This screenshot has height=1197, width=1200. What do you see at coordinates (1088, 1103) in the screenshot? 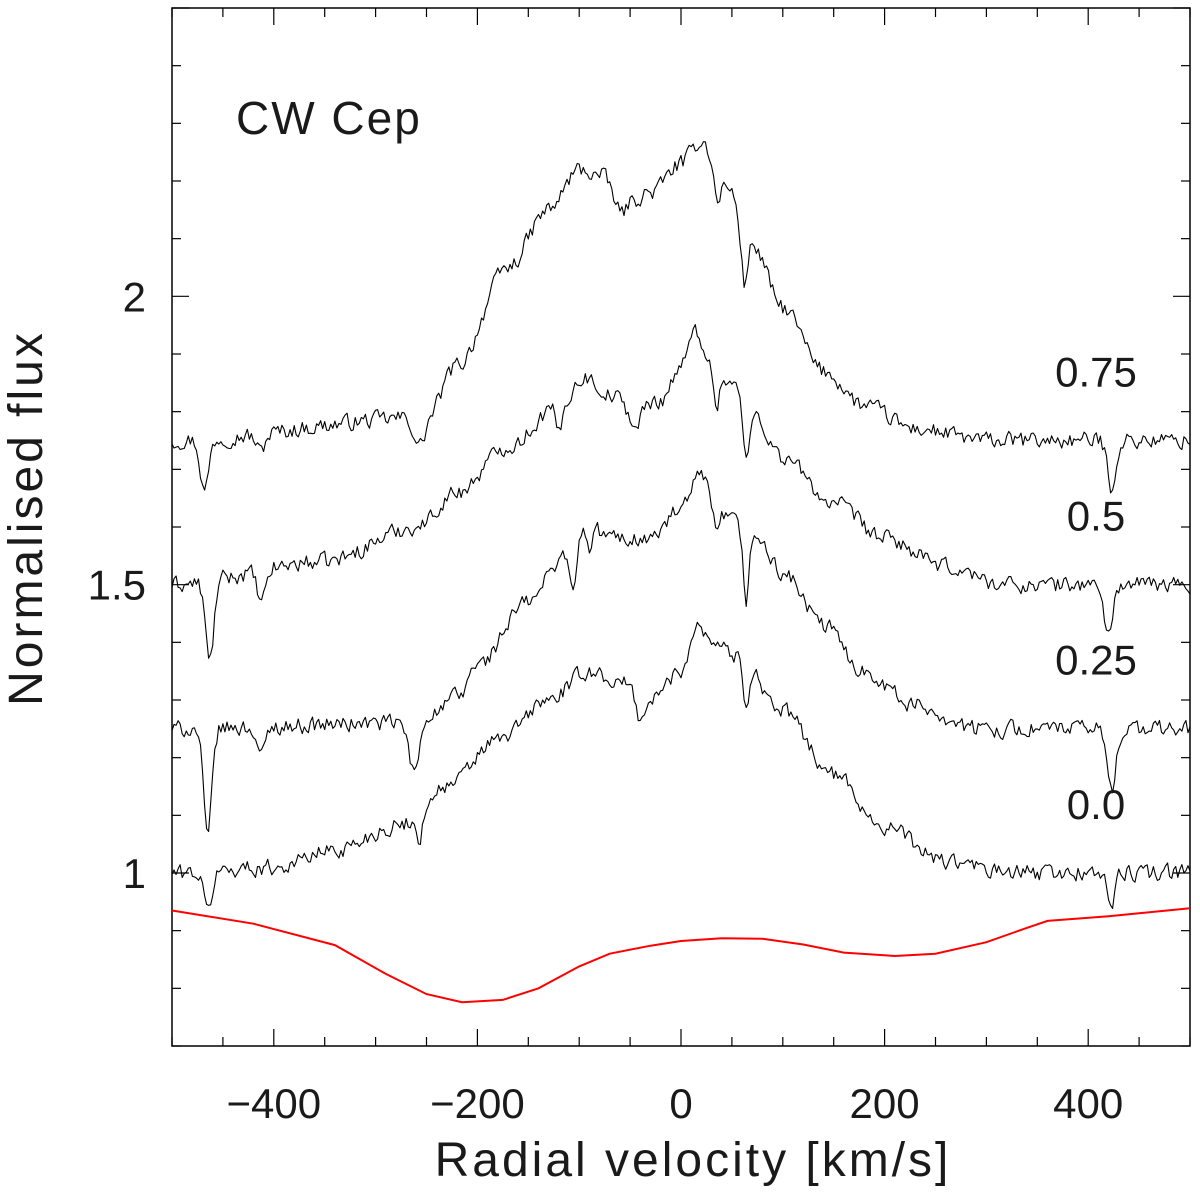
I see `x-tick-label: 400` at bounding box center [1088, 1103].